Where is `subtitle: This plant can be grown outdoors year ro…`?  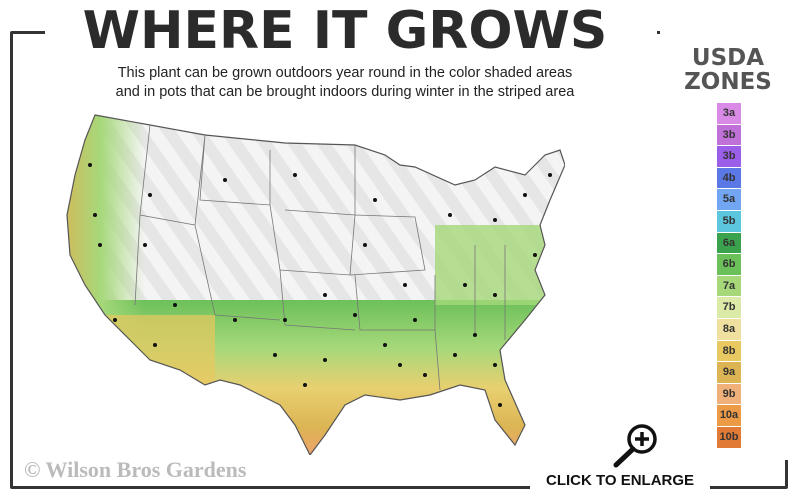 subtitle: This plant can be grown outdoors year ro… is located at coordinates (345, 83).